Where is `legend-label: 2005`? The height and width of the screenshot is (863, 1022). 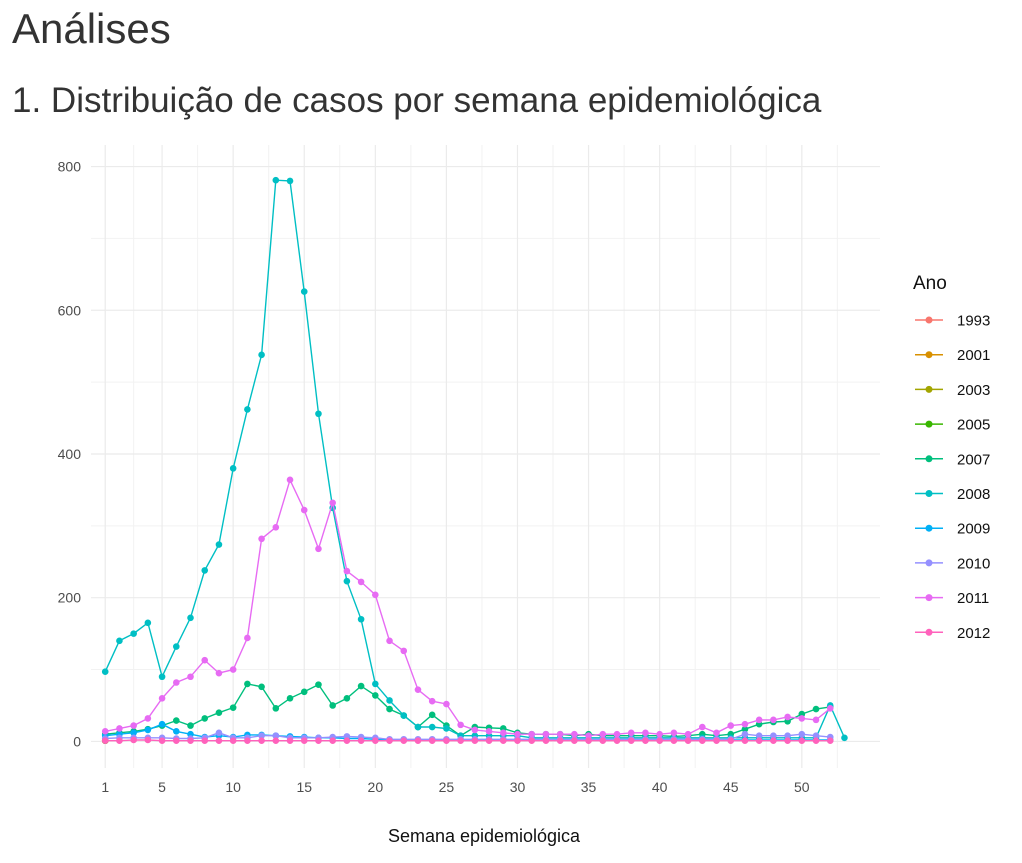 legend-label: 2005 is located at coordinates (973, 425).